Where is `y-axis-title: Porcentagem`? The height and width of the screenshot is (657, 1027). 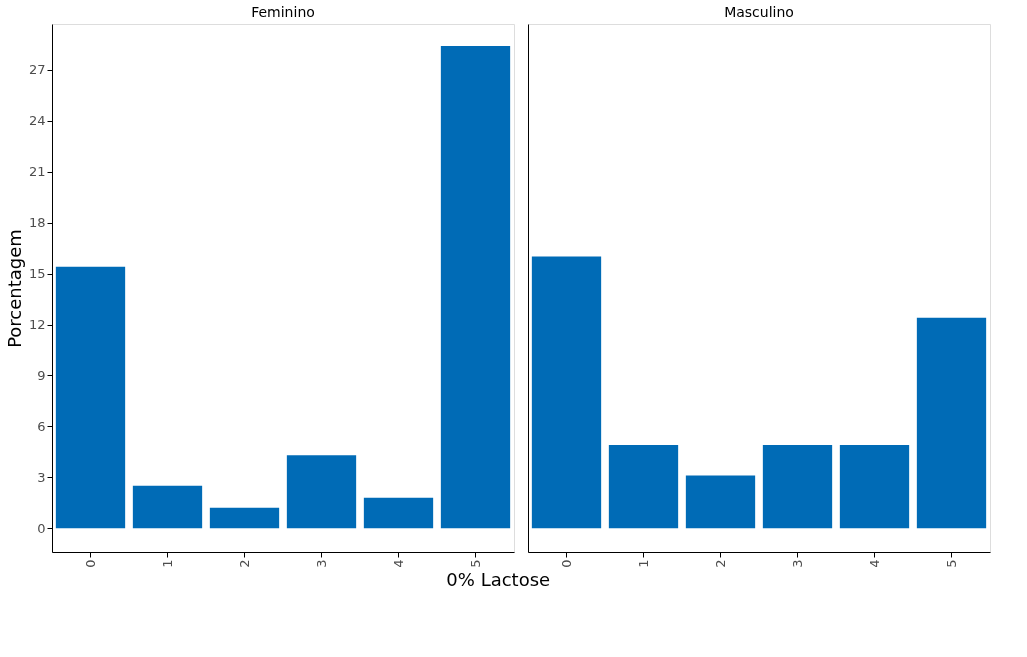
y-axis-title: Porcentagem is located at coordinates (14, 288).